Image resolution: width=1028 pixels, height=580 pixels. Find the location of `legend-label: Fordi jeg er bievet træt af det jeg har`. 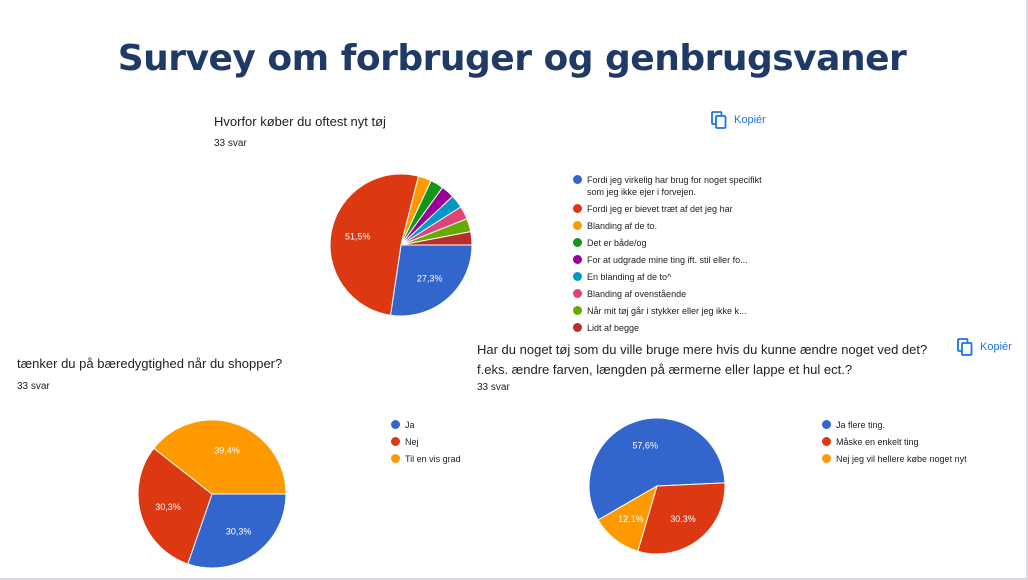

legend-label: Fordi jeg er bievet træt af det jeg har is located at coordinates (660, 209).